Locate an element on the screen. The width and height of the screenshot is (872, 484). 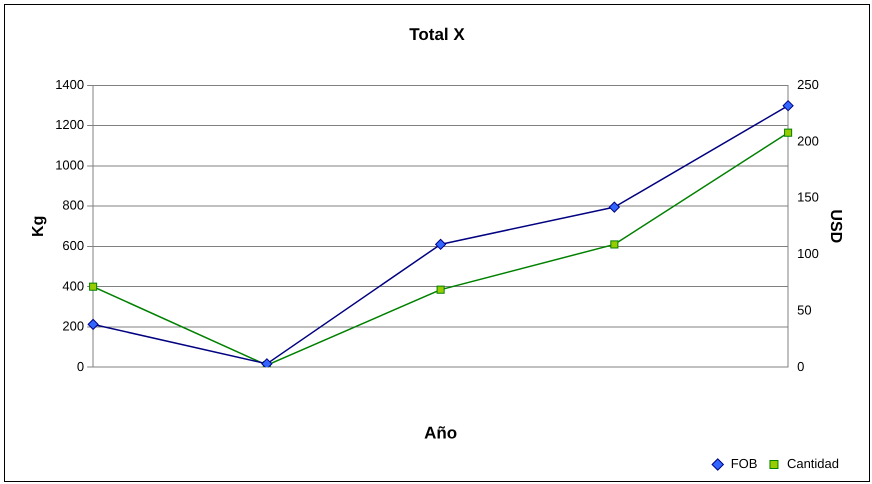
y-tick-label: 1400 is located at coordinates (69, 84).